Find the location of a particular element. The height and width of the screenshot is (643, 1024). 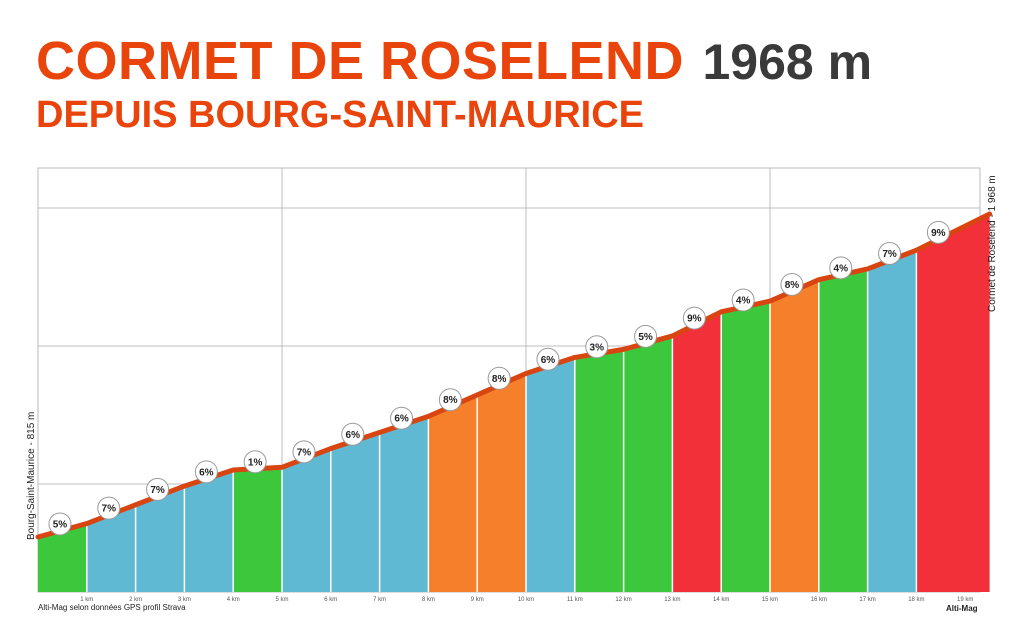

title-row: CORMET DE ROSELEND 1968 m is located at coordinates (454, 61).